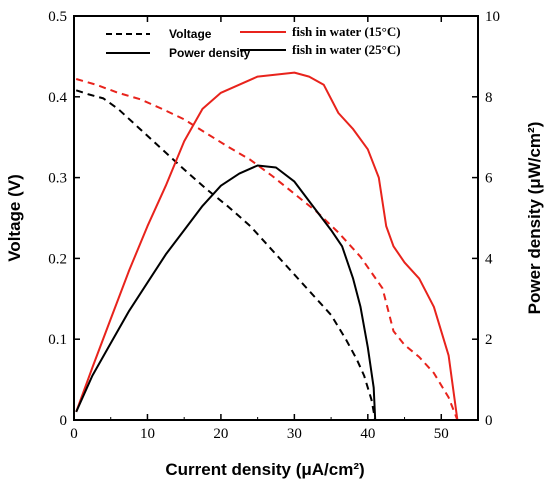 The width and height of the screenshot is (550, 490). I want to click on y-left-tick-label: 0.4, so click(57, 98).